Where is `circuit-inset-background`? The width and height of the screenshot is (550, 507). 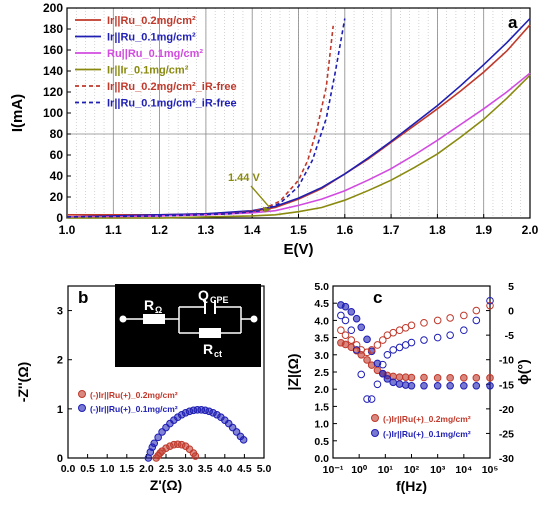 circuit-inset-background is located at coordinates (188, 325).